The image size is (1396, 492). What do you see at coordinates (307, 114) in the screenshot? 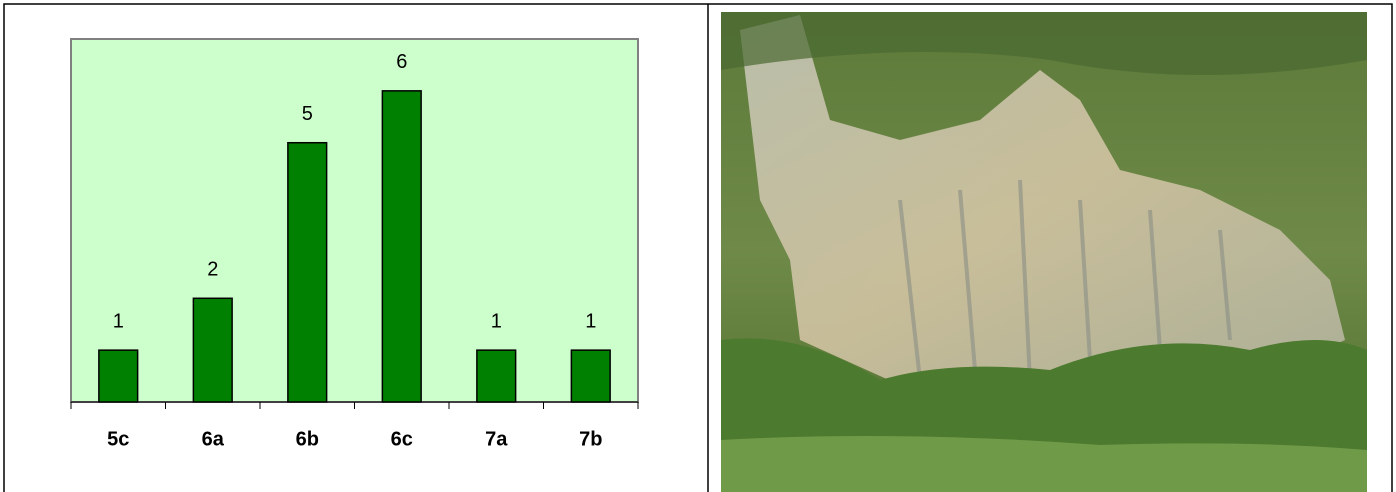
I see `value-label: 5` at bounding box center [307, 114].